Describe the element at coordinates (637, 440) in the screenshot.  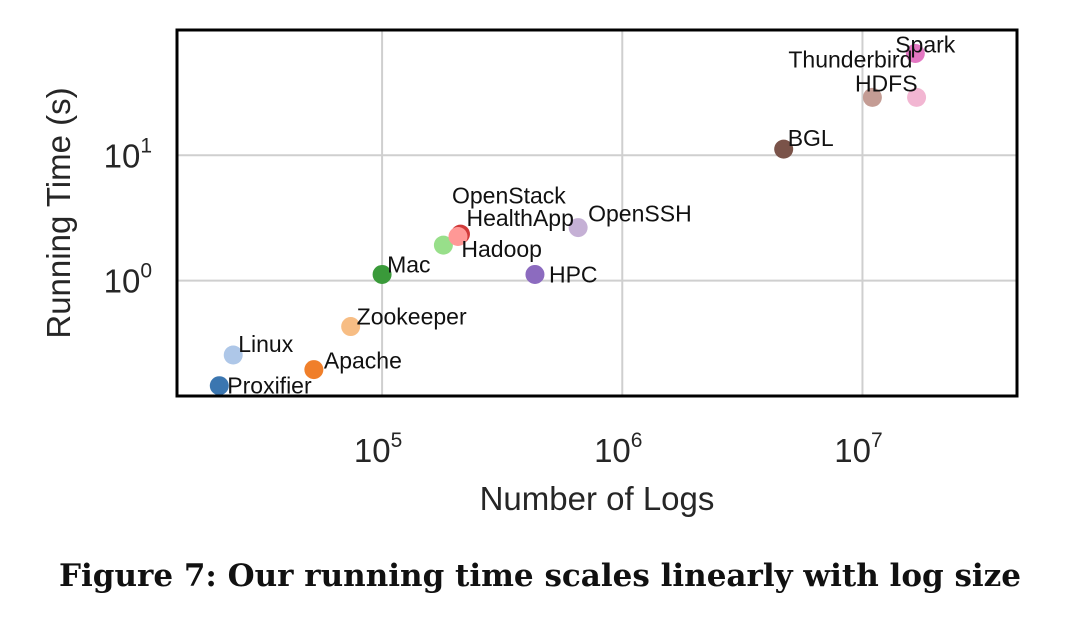
I see `x-tick-exponent: 6` at that location.